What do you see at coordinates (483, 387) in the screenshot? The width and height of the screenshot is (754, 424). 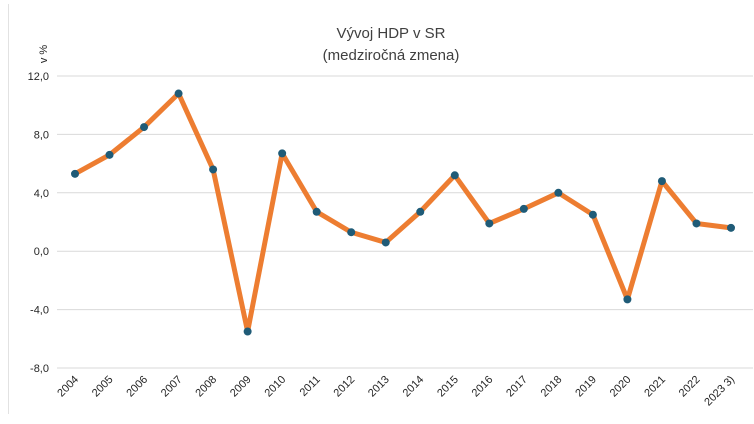 I see `x-tick-label: 2016` at bounding box center [483, 387].